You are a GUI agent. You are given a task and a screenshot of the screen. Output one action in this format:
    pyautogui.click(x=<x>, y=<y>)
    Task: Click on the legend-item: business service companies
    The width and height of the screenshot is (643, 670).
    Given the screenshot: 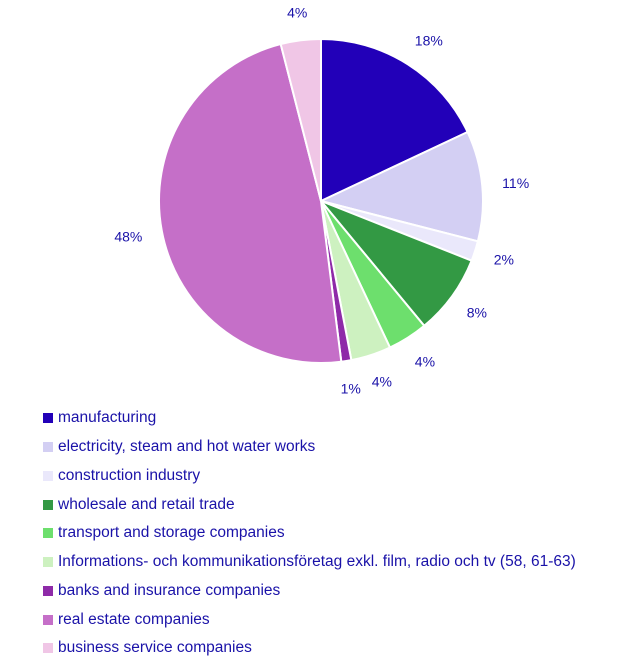 What is the action you would take?
    pyautogui.click(x=309, y=648)
    